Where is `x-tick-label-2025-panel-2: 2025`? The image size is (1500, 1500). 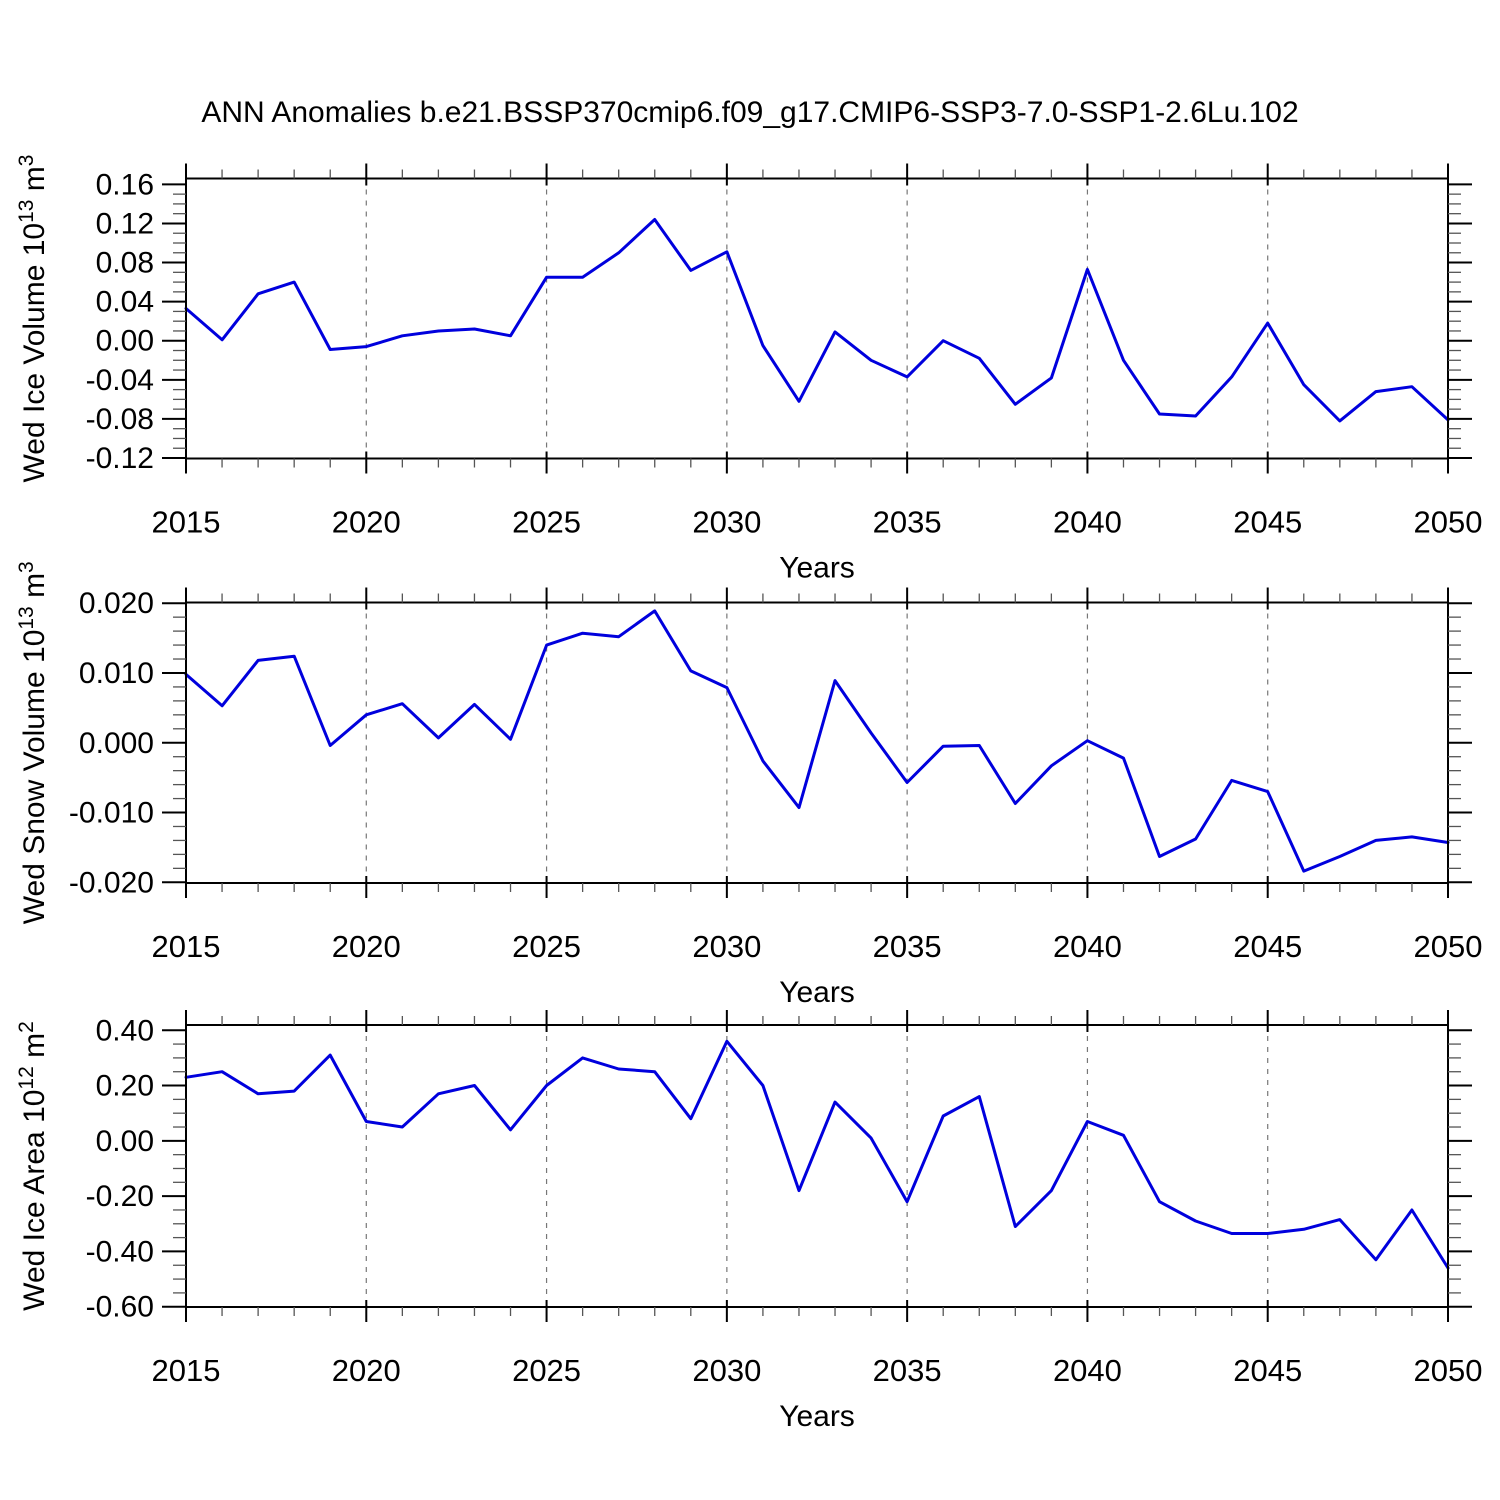 x-tick-label-2025-panel-2: 2025 is located at coordinates (546, 946).